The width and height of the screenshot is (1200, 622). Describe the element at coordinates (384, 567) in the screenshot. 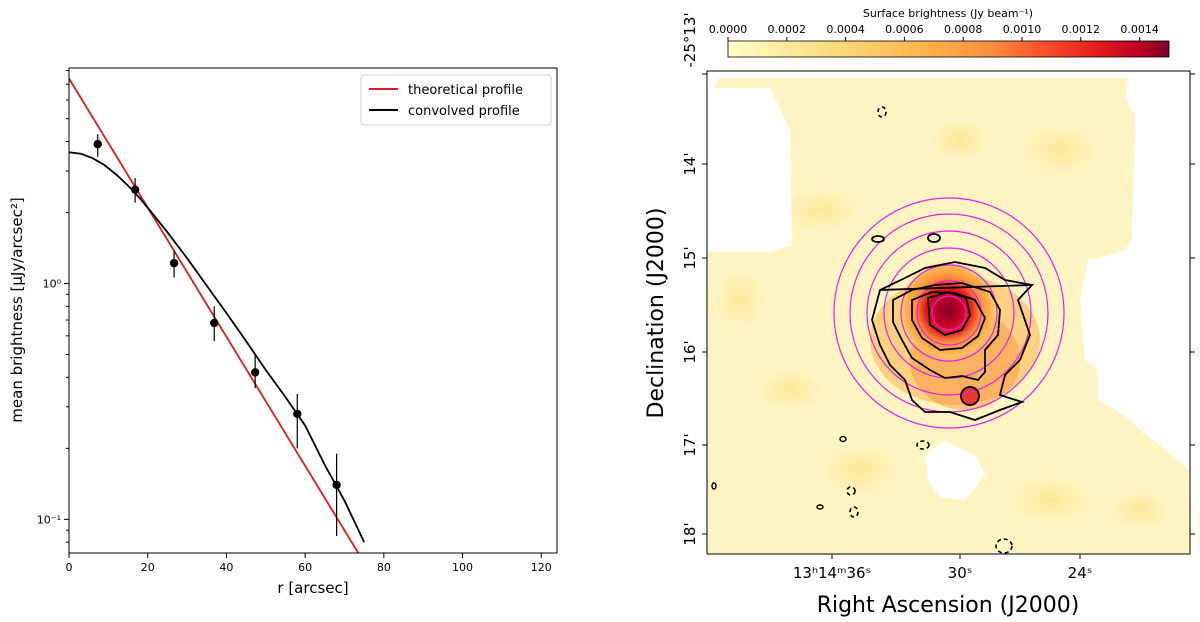

I see `x-tick-label: 80` at that location.